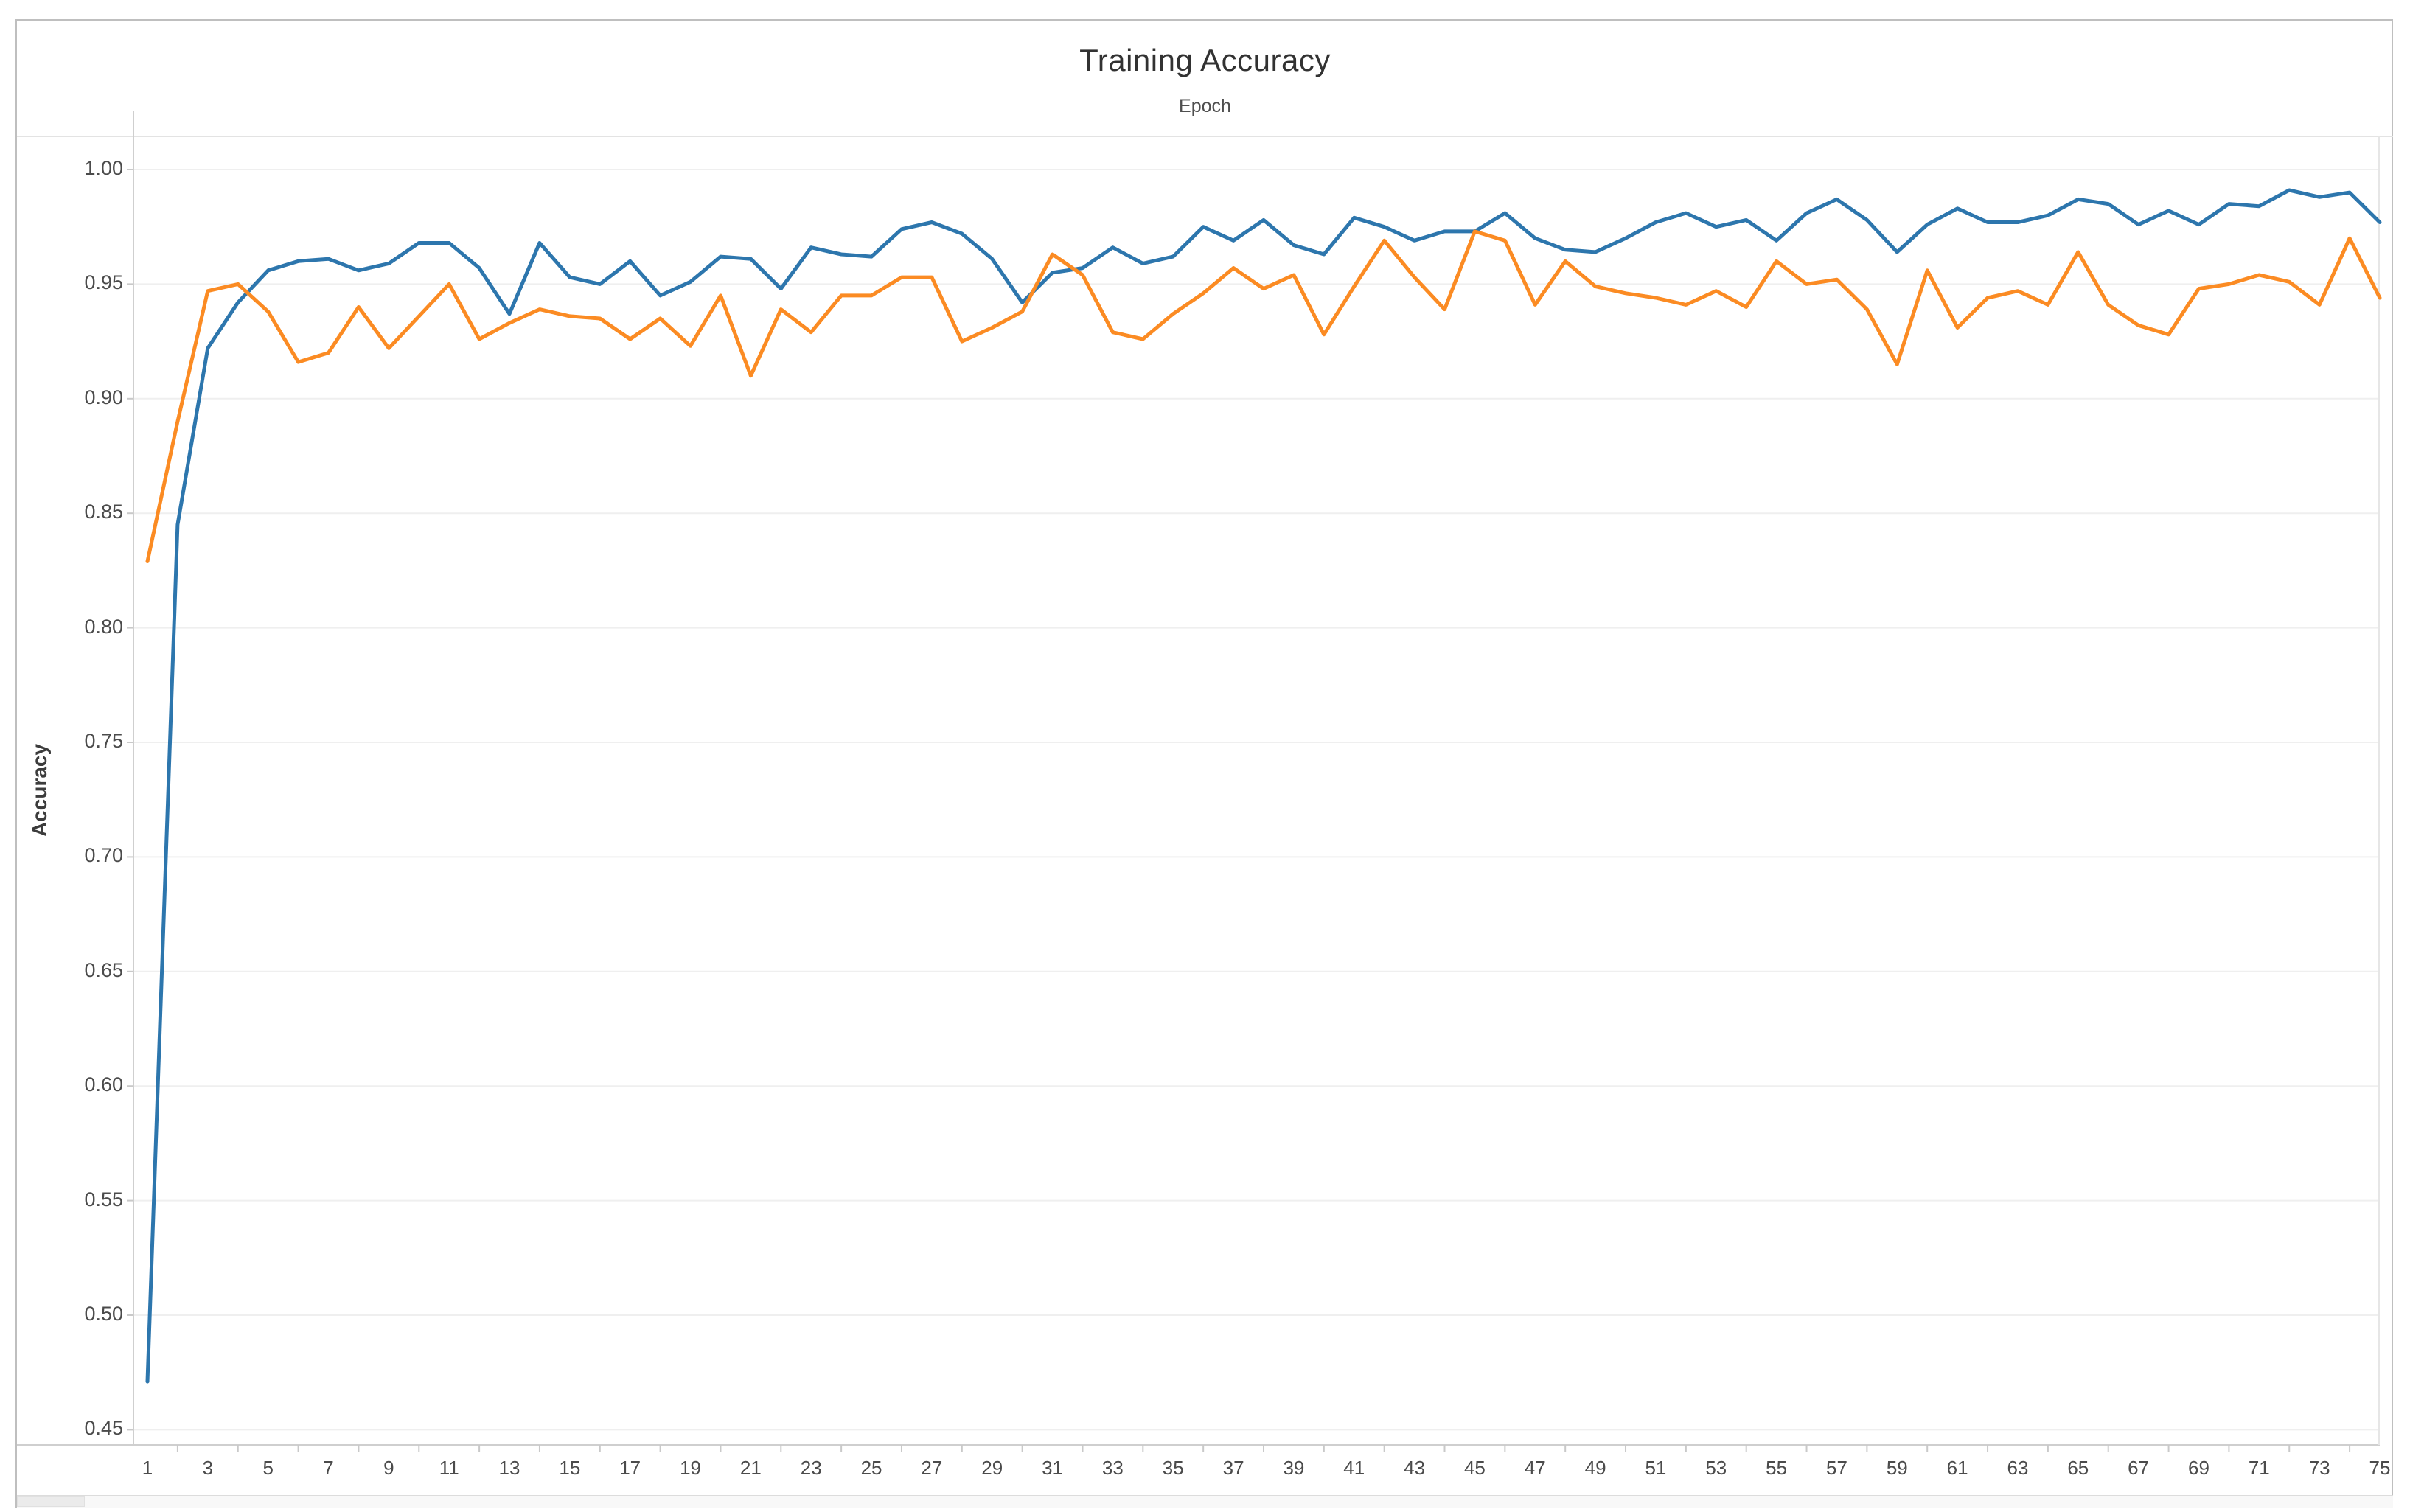 The image size is (2410, 1512). I want to click on x-tick-label: 27, so click(932, 1468).